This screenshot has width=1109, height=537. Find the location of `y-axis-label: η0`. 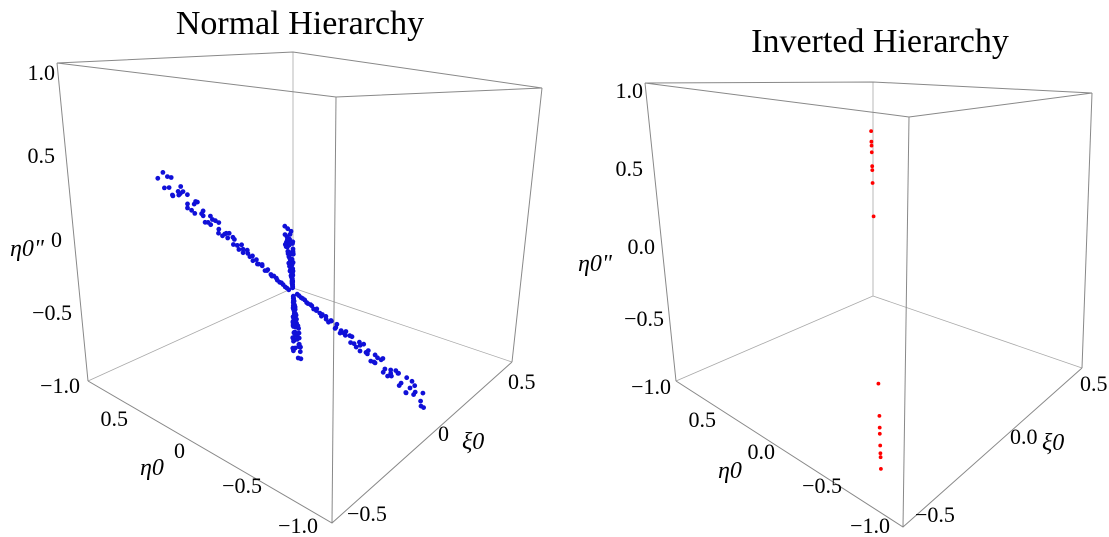

y-axis-label: η0 is located at coordinates (730, 471).